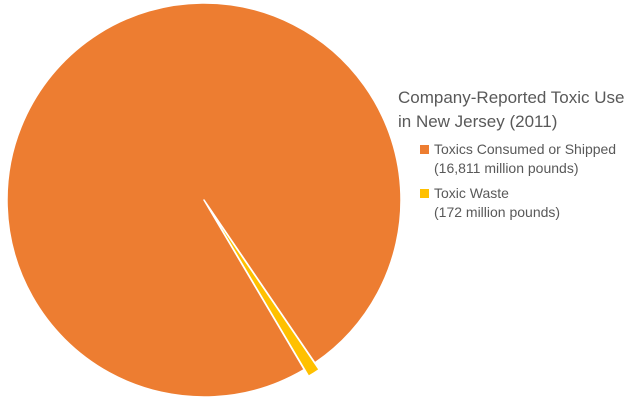 The image size is (631, 398). I want to click on legend-swatch-toxic-waste, so click(424, 193).